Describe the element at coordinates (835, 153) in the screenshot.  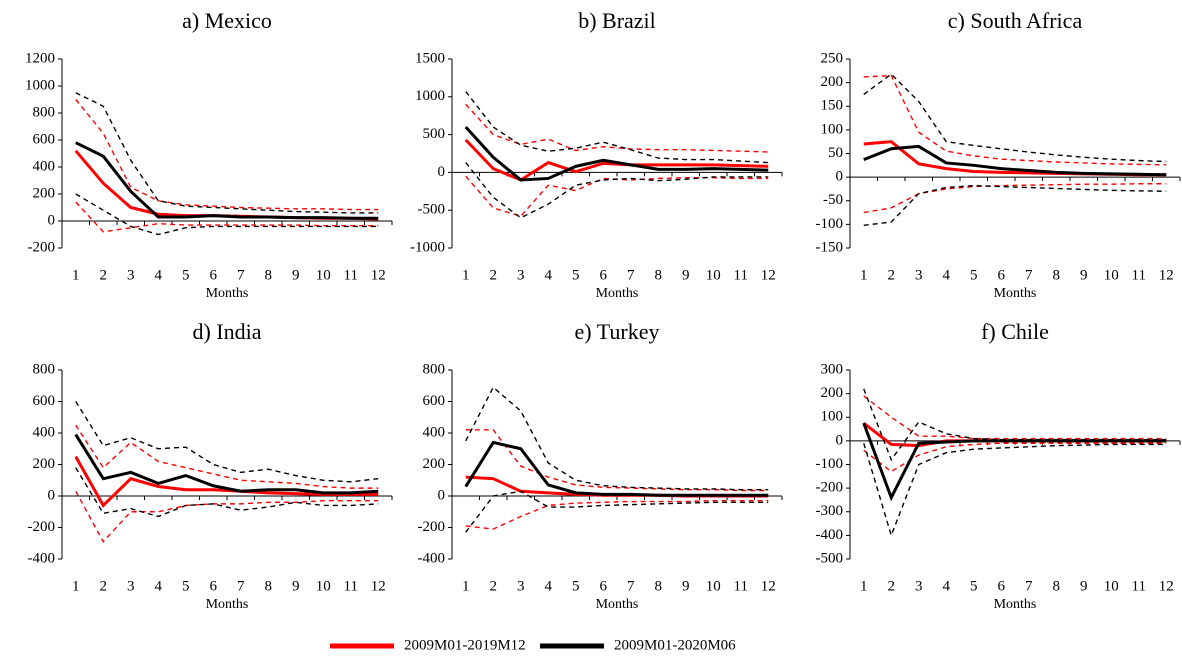
I see `y-tick-label: 50` at that location.